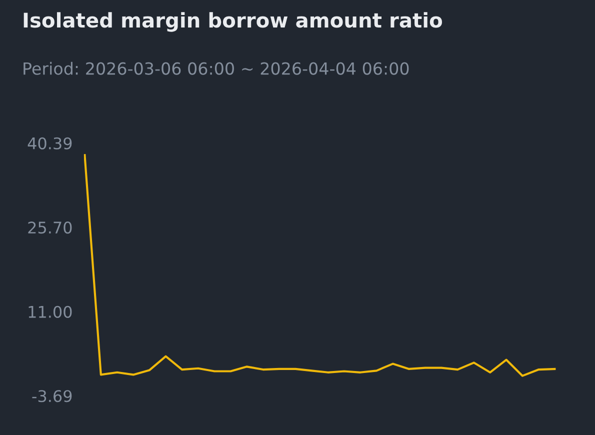 The image size is (595, 435). What do you see at coordinates (50, 228) in the screenshot?
I see `y-tick-label: 25.70` at bounding box center [50, 228].